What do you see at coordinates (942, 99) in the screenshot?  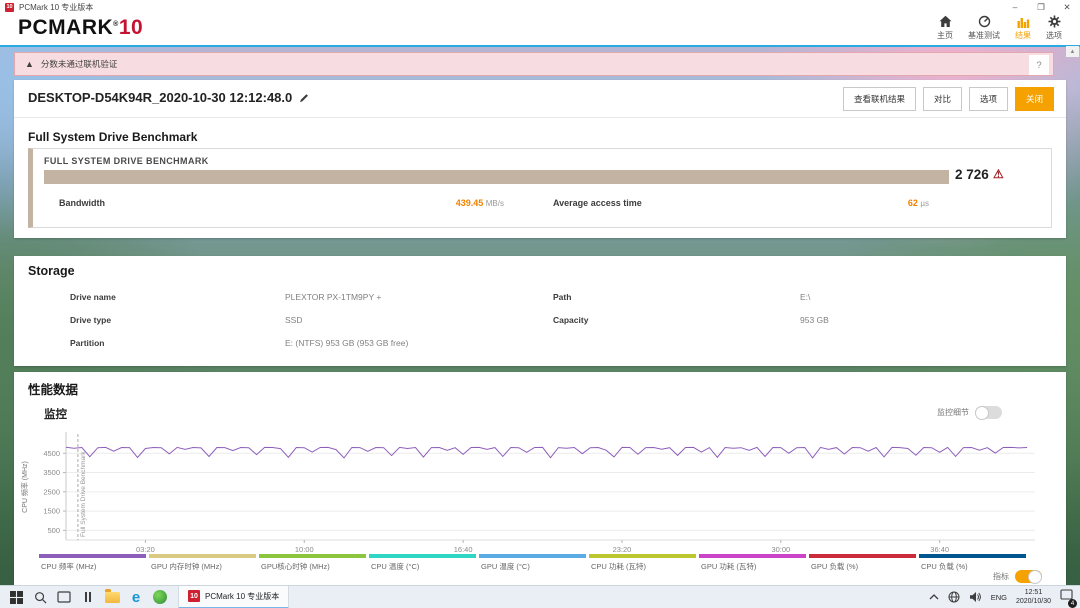 I see `compare-button: 对比` at bounding box center [942, 99].